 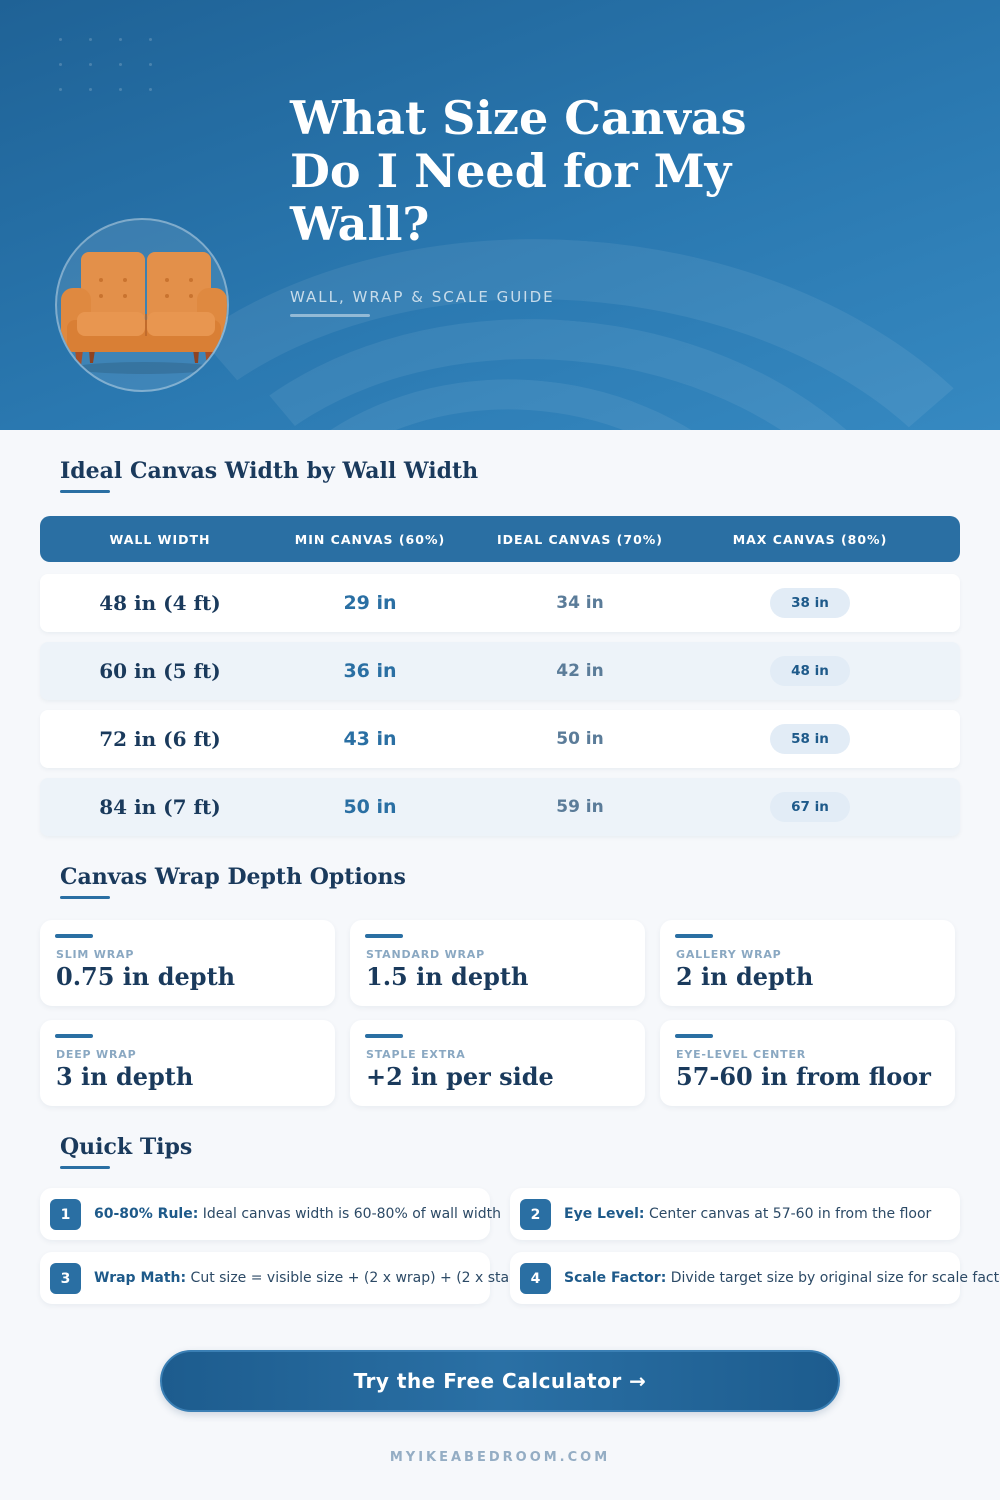 I want to click on sofa-icon, so click(x=144, y=313).